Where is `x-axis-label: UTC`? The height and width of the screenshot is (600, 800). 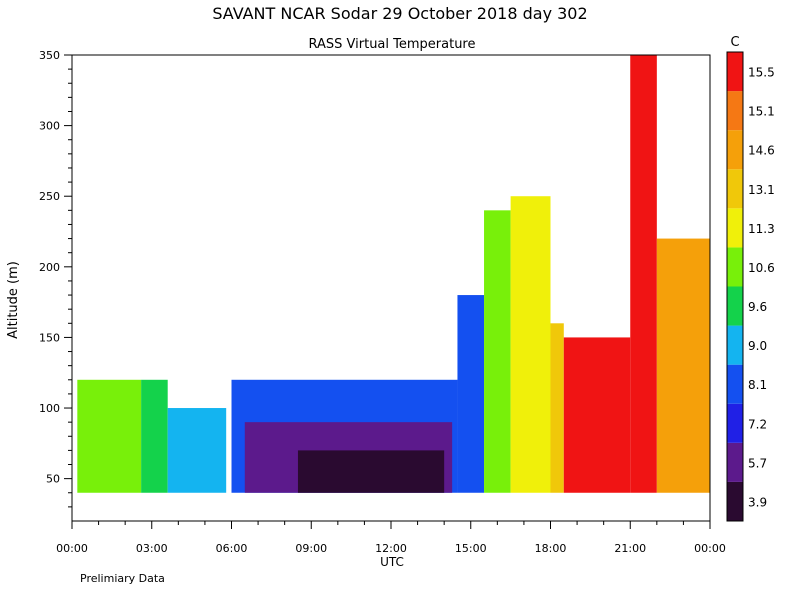
x-axis-label: UTC is located at coordinates (392, 562).